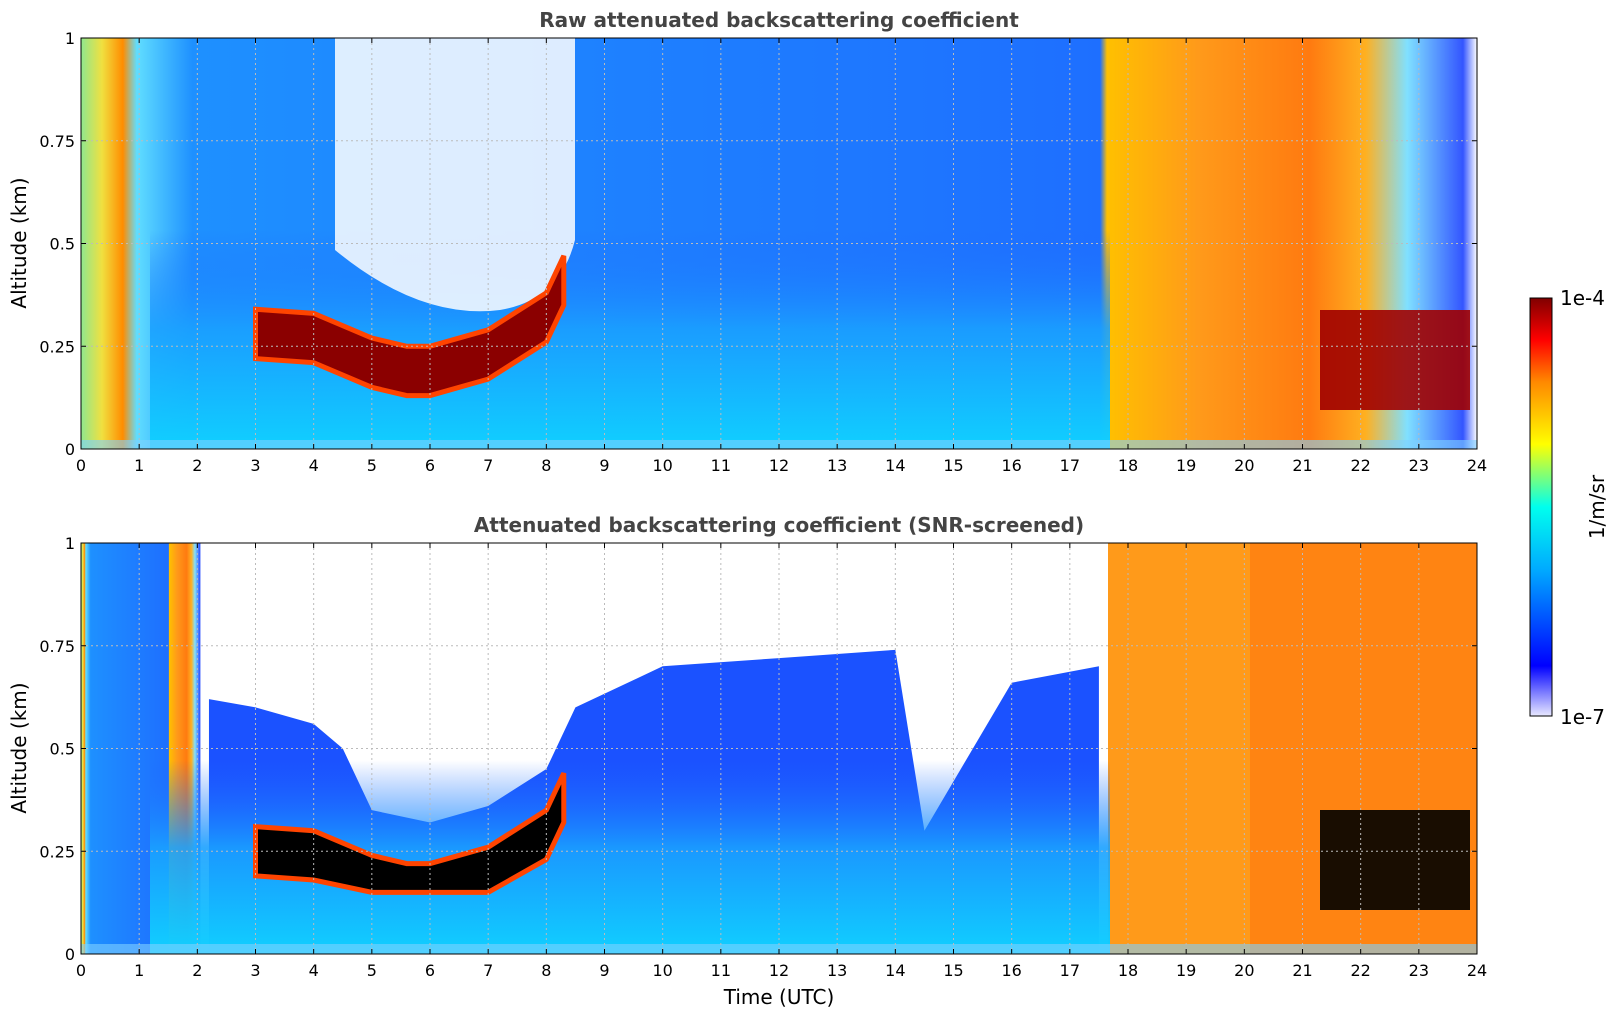  What do you see at coordinates (1582, 717) in the screenshot?
I see `colorbar-min-label: 1e-7` at bounding box center [1582, 717].